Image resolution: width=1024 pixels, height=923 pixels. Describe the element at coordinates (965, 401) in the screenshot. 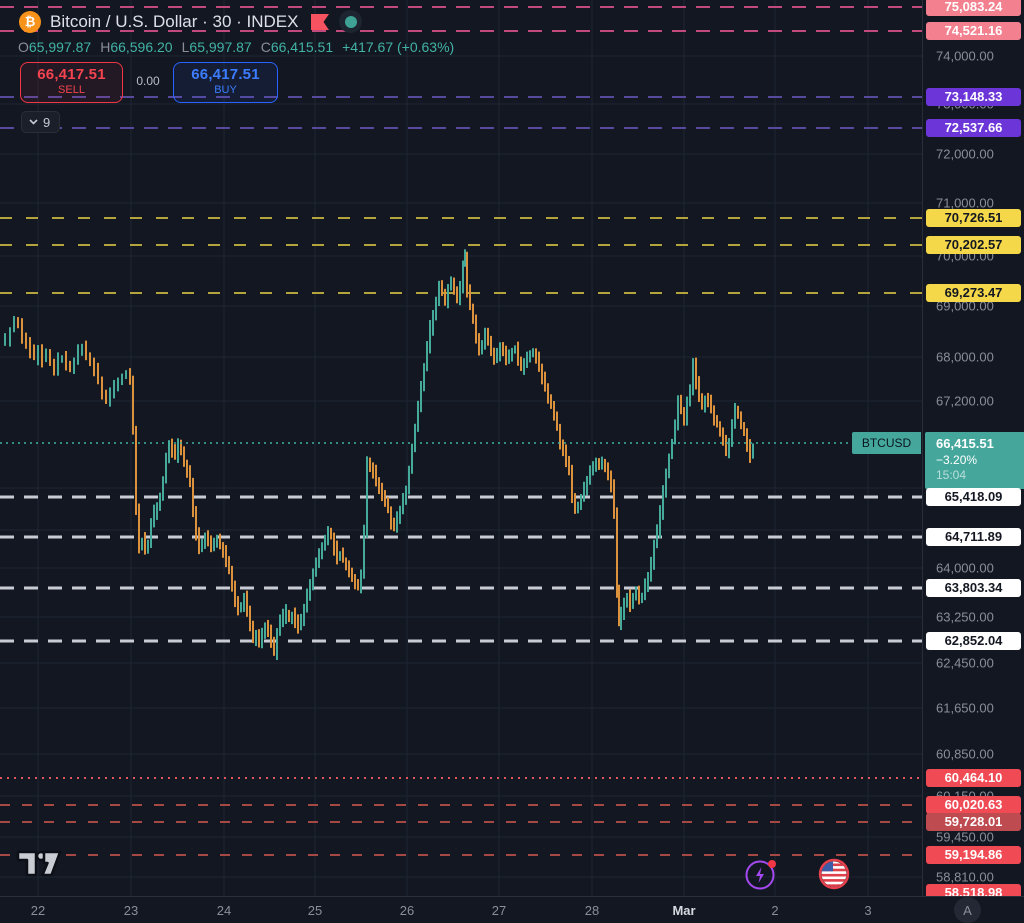

I see `price-tick-label: 67,200.00` at that location.